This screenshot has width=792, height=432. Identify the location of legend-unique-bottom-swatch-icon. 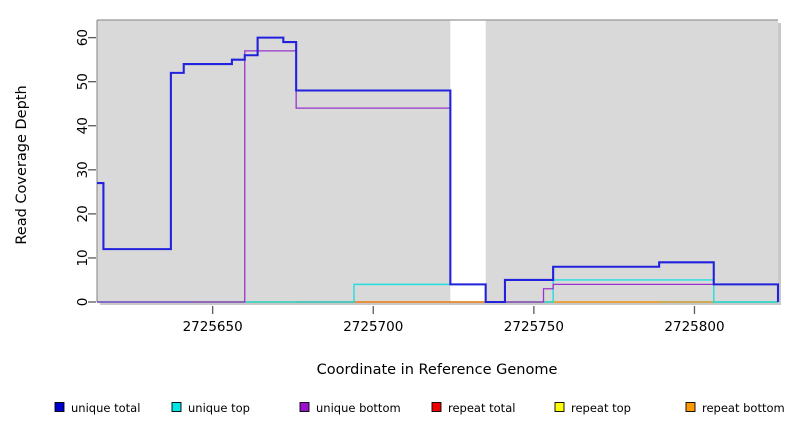
(304, 407).